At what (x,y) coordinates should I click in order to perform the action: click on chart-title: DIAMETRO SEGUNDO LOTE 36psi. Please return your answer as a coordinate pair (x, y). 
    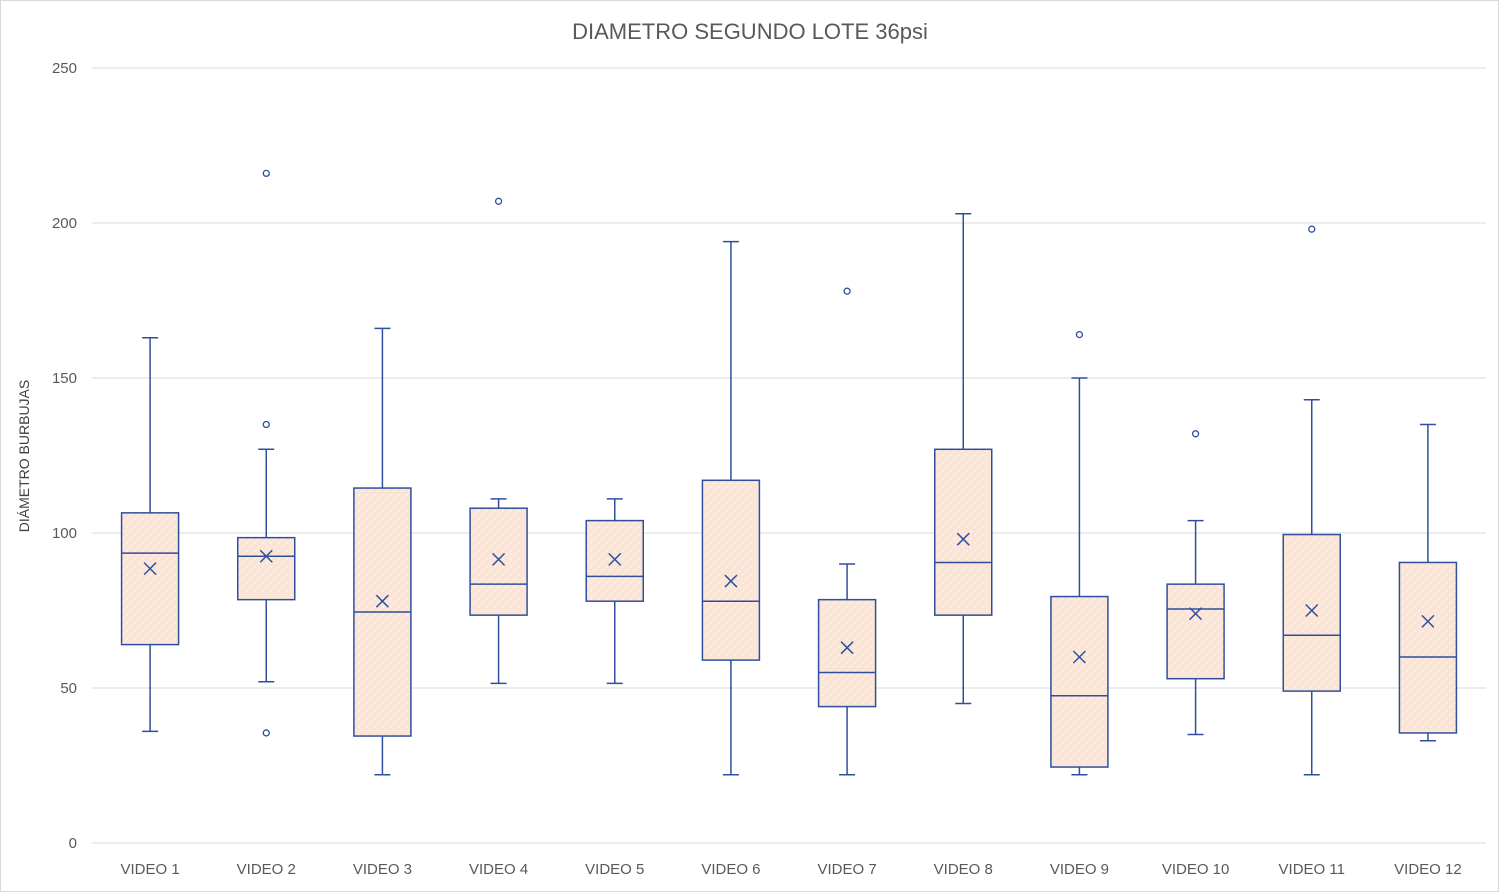
    Looking at the image, I should click on (750, 31).